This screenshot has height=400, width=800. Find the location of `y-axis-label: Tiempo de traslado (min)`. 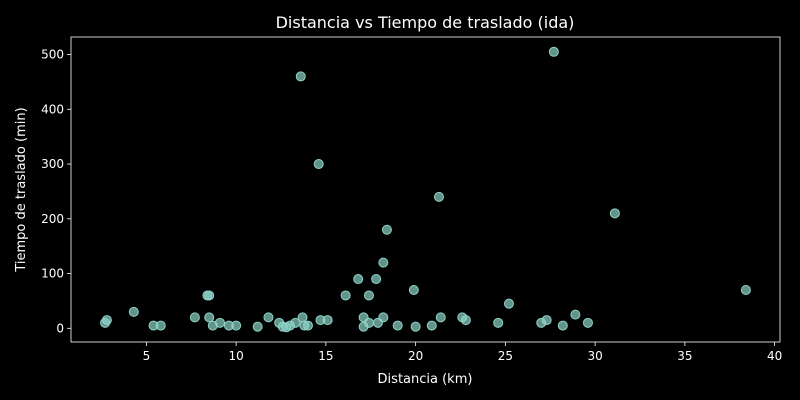

y-axis-label: Tiempo de traslado (min) is located at coordinates (21, 189).